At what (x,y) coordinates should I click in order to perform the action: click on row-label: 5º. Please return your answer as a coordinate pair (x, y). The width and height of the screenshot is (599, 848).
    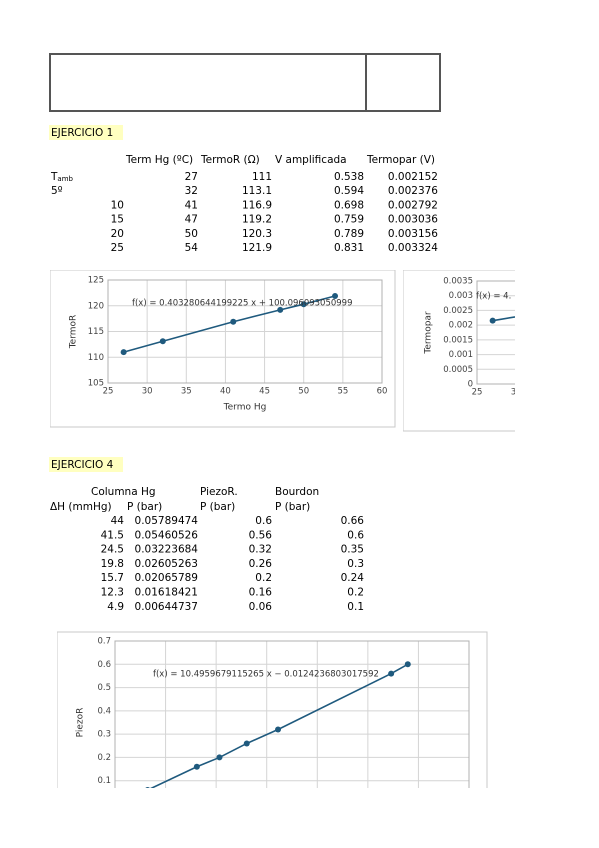
    Looking at the image, I should click on (57, 191).